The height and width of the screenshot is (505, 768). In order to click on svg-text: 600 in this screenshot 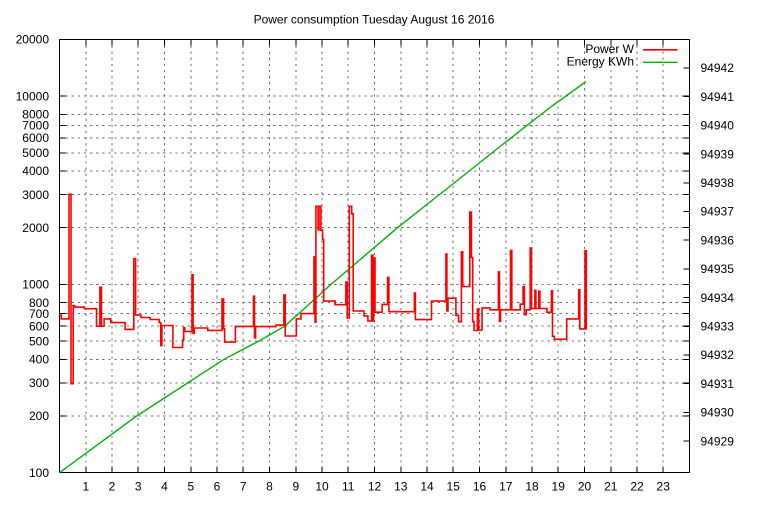, I will do `click(39, 326)`.